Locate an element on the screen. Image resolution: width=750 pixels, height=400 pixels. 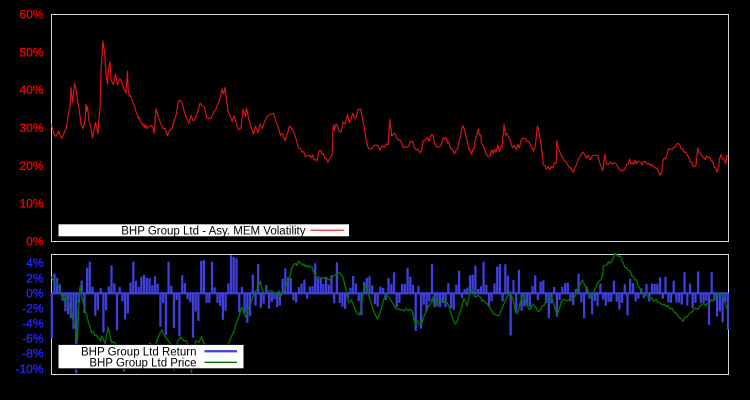
svg-text: 30% is located at coordinates (31, 128).